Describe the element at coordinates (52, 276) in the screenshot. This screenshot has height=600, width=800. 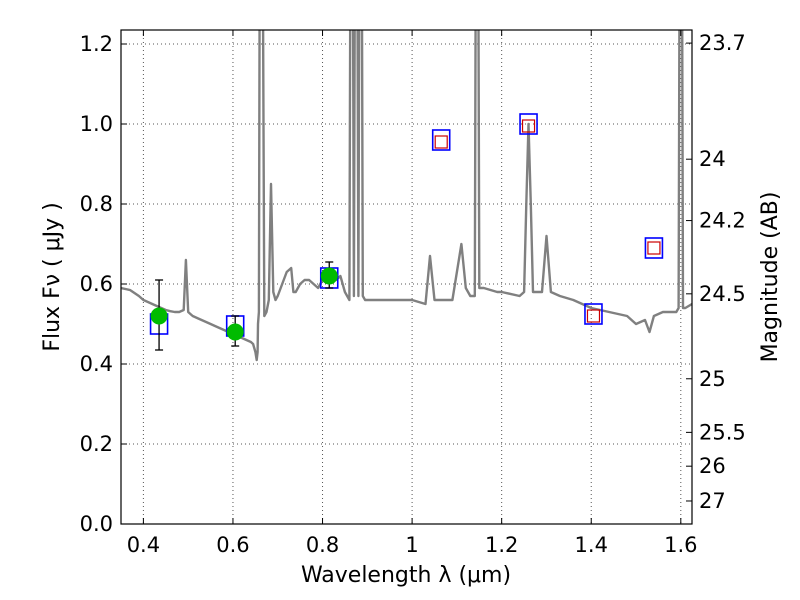
I see `y-axis-label: Flux Fν ( μJy )` at that location.